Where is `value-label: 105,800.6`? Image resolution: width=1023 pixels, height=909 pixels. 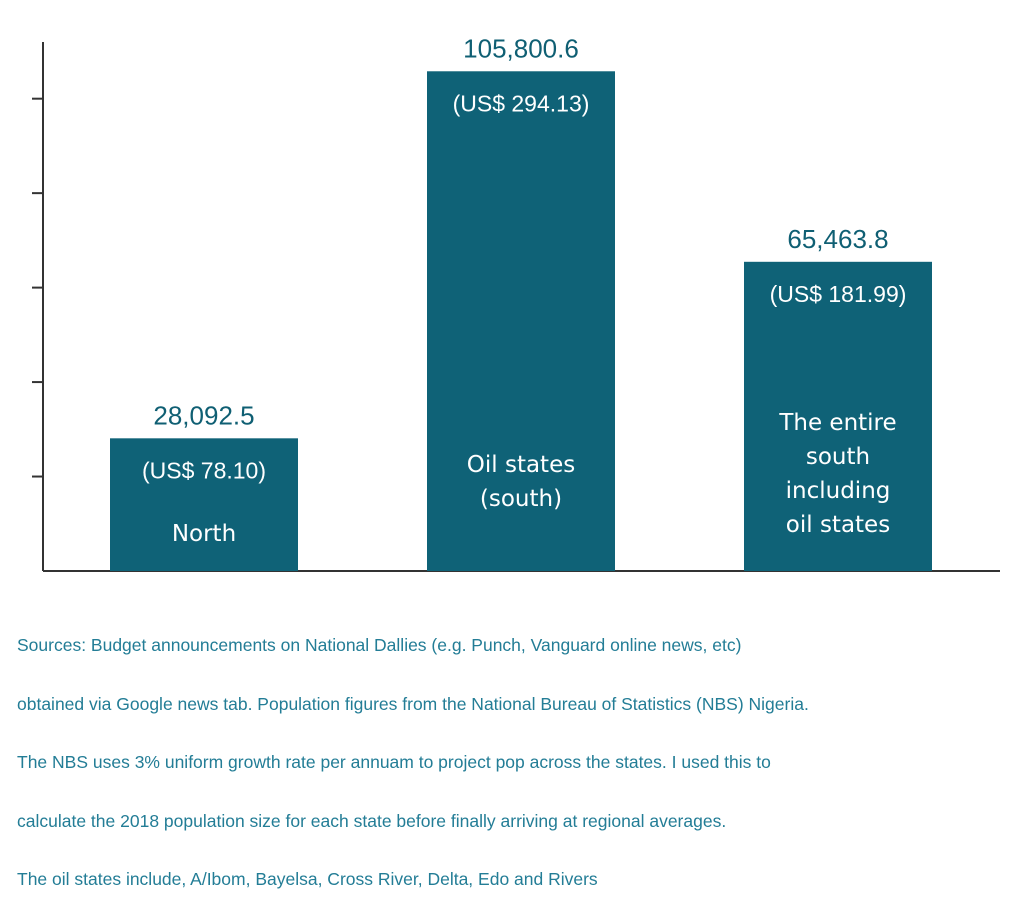
value-label: 105,800.6 is located at coordinates (521, 48).